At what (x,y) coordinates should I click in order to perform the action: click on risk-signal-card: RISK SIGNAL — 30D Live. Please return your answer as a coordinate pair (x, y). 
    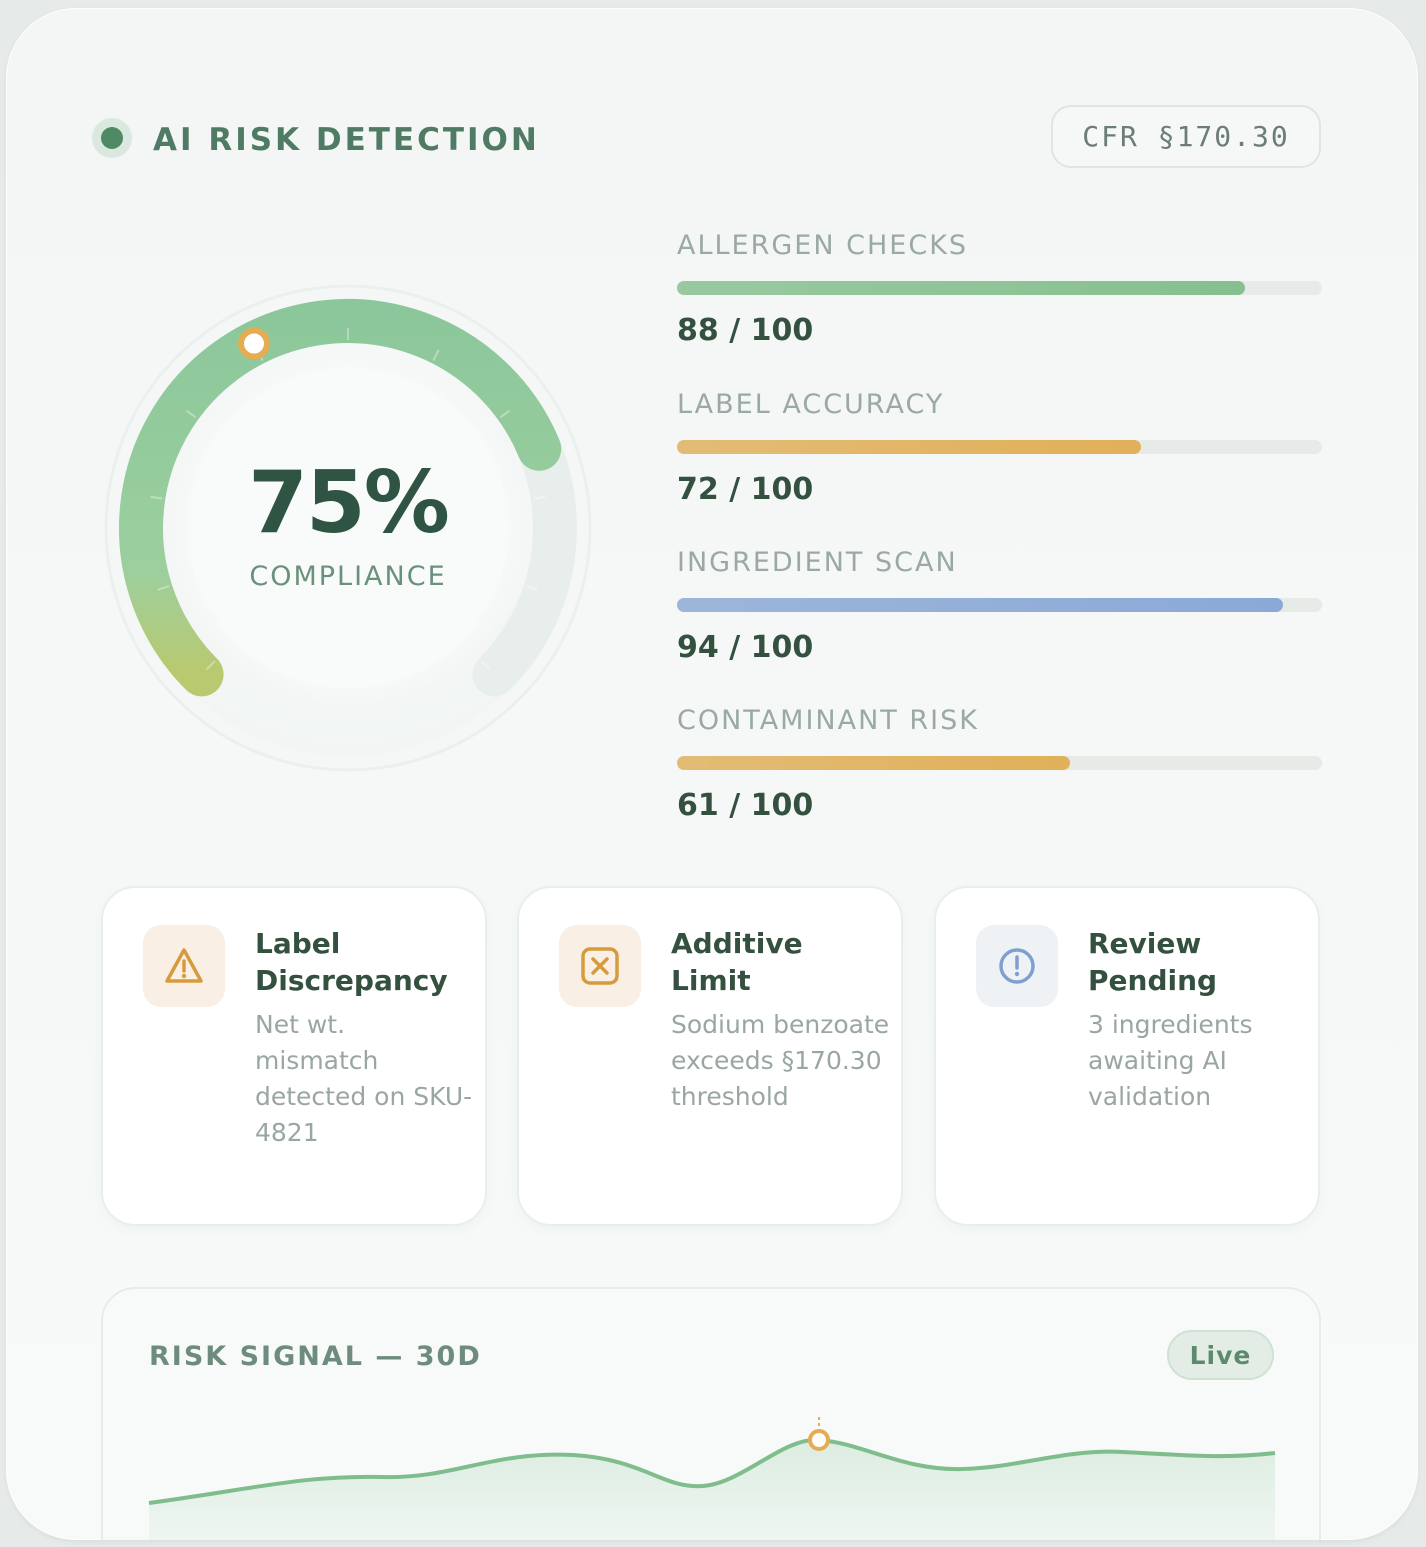
    Looking at the image, I should click on (711, 1413).